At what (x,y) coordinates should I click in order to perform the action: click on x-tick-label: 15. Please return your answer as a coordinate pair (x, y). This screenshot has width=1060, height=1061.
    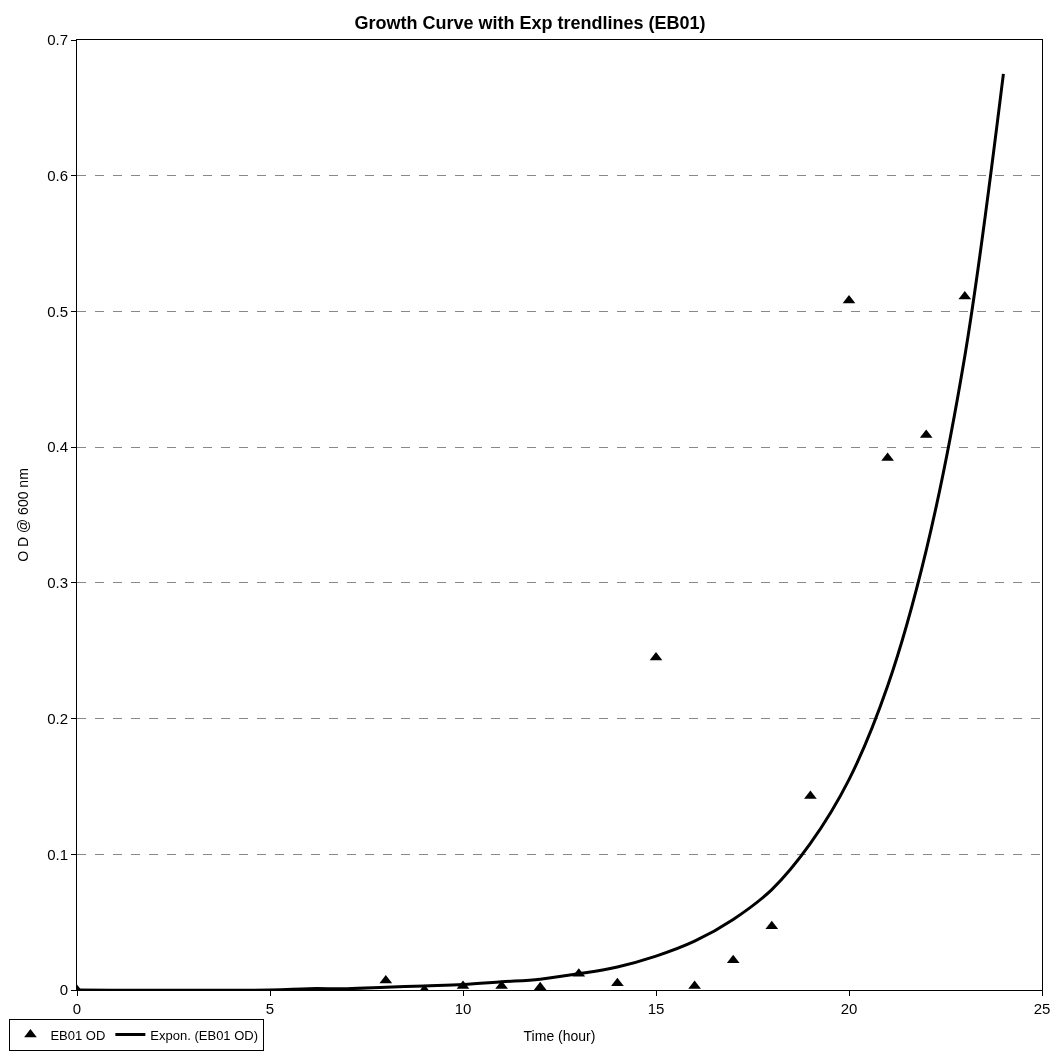
    Looking at the image, I should click on (656, 1008).